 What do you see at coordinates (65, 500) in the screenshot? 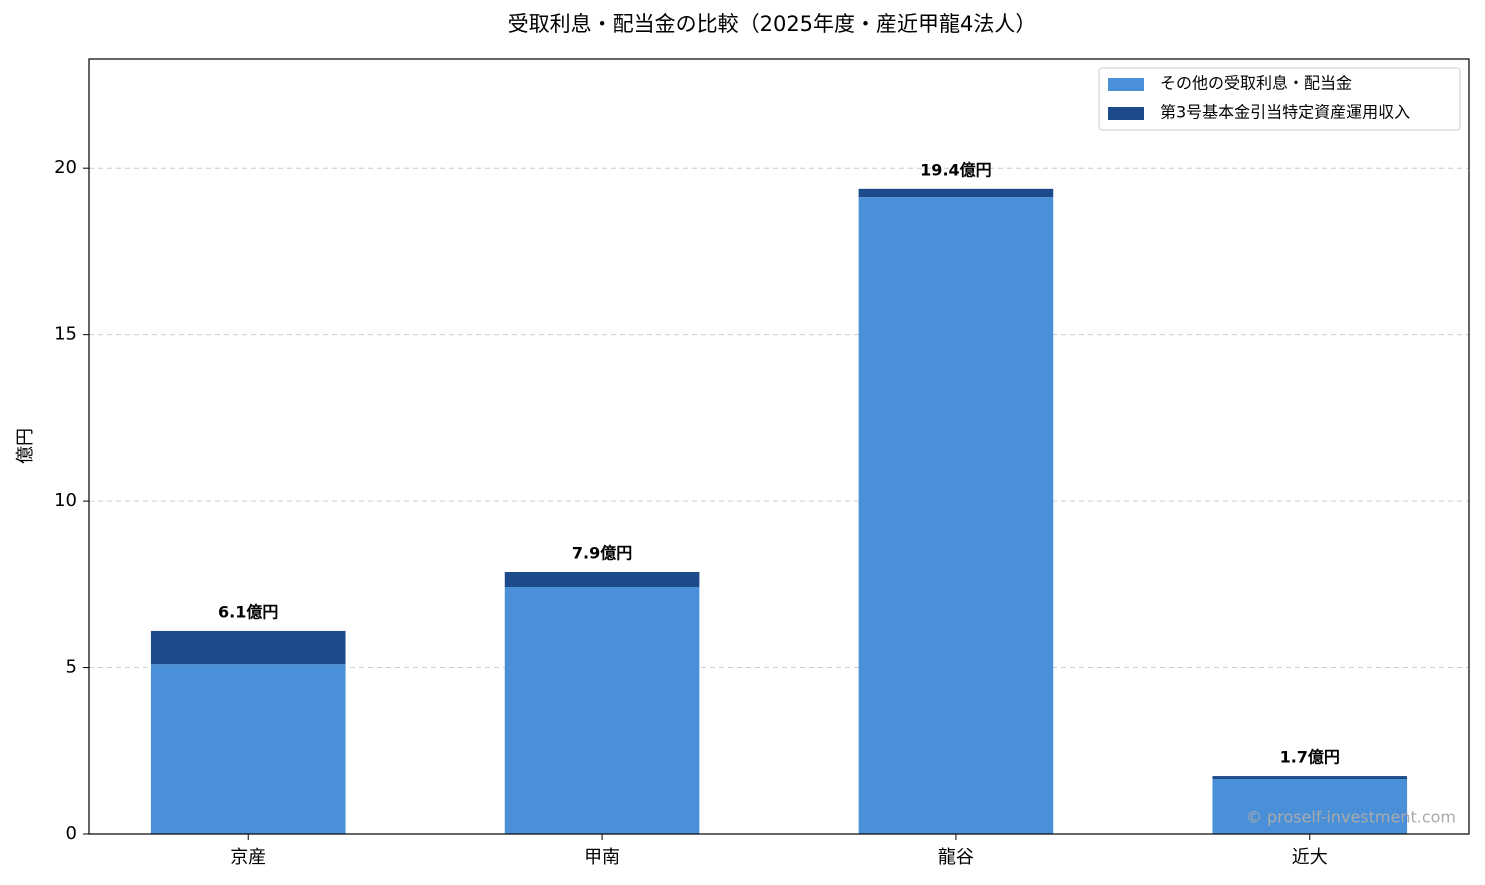
I see `y-tick-label: 10` at bounding box center [65, 500].